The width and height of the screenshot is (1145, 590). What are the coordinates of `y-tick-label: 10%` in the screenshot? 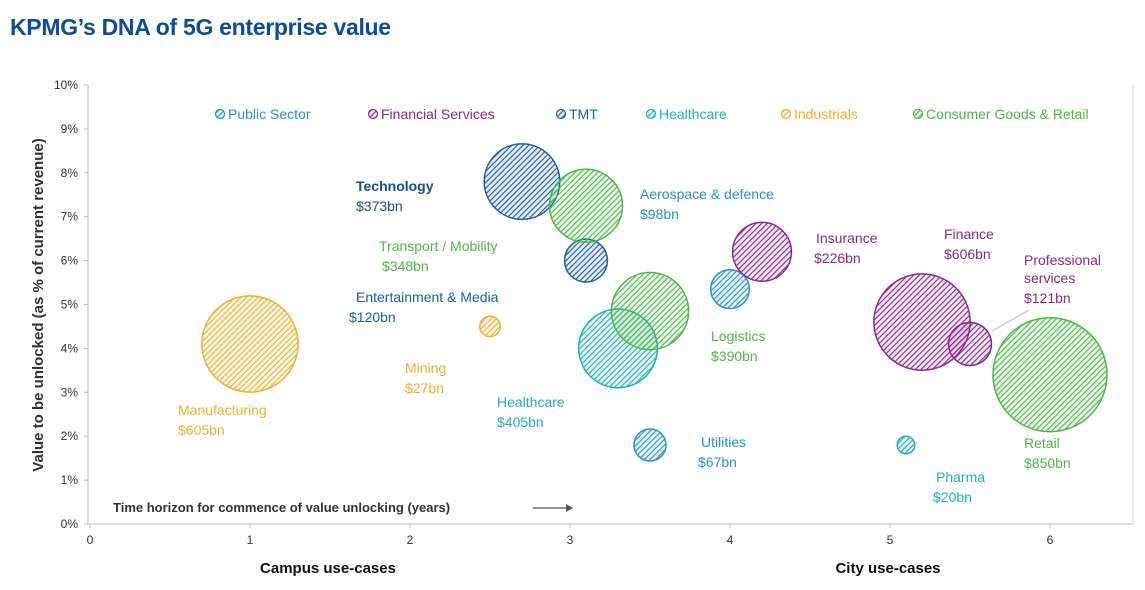 It's located at (66, 85).